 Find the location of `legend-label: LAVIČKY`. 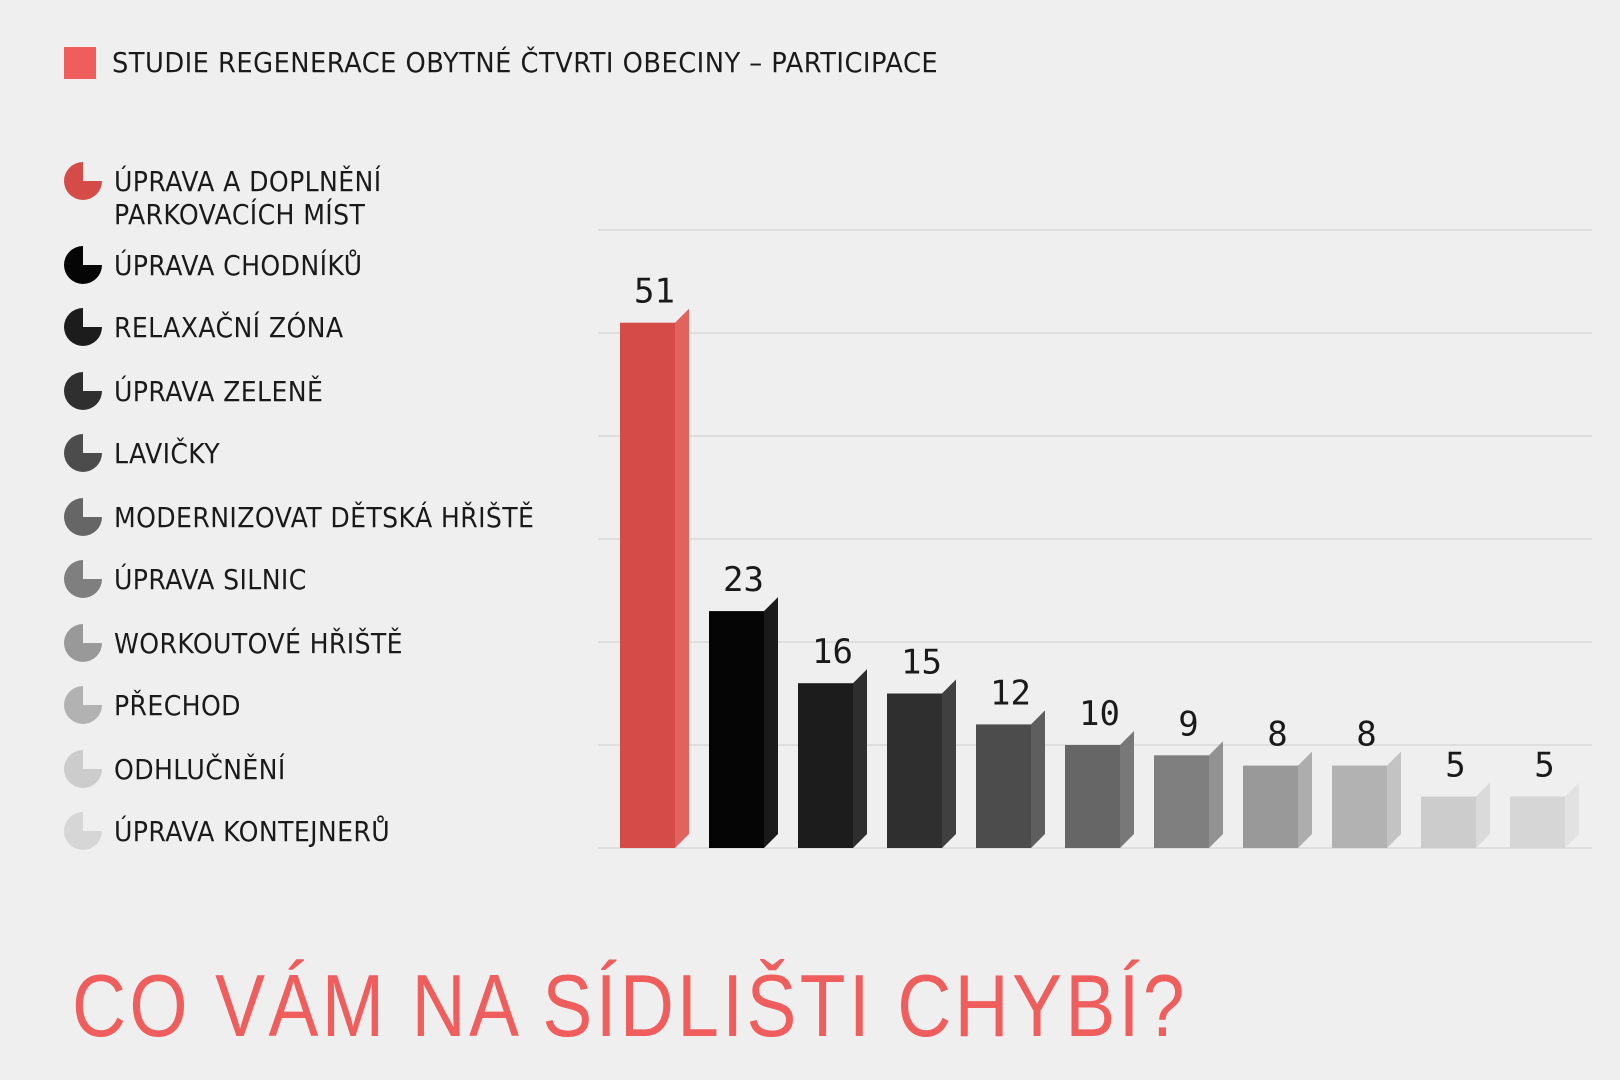

legend-label: LAVIČKY is located at coordinates (167, 453).